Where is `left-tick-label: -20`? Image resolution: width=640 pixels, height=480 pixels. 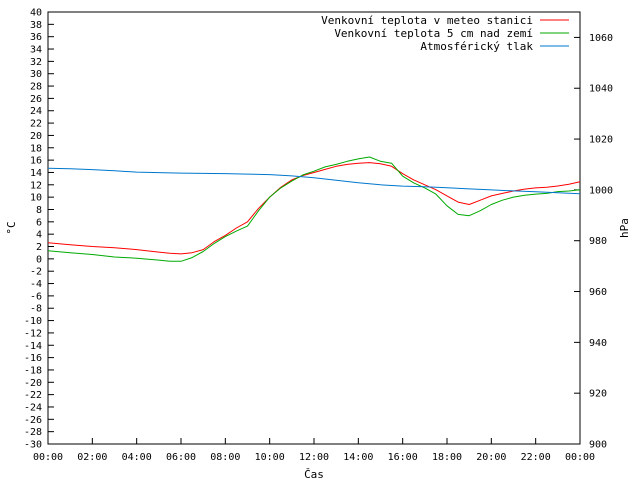
left-tick-label: -20 is located at coordinates (33, 383).